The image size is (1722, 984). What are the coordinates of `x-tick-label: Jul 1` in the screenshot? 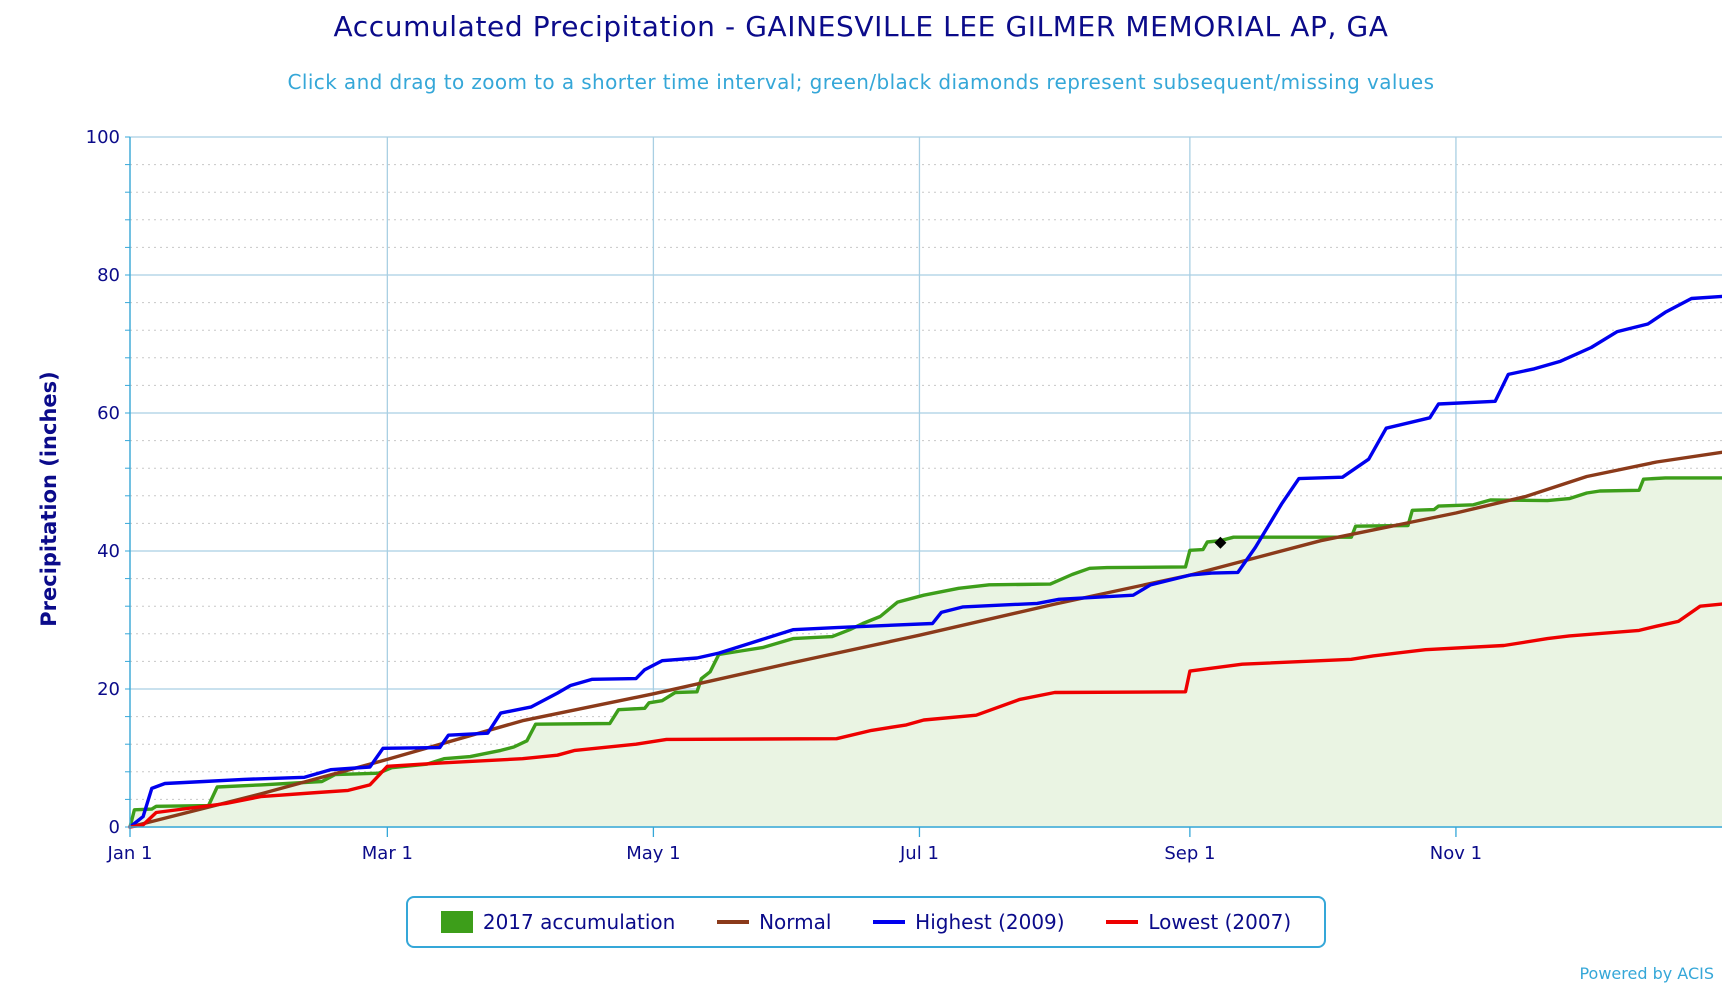 It's located at (919, 853).